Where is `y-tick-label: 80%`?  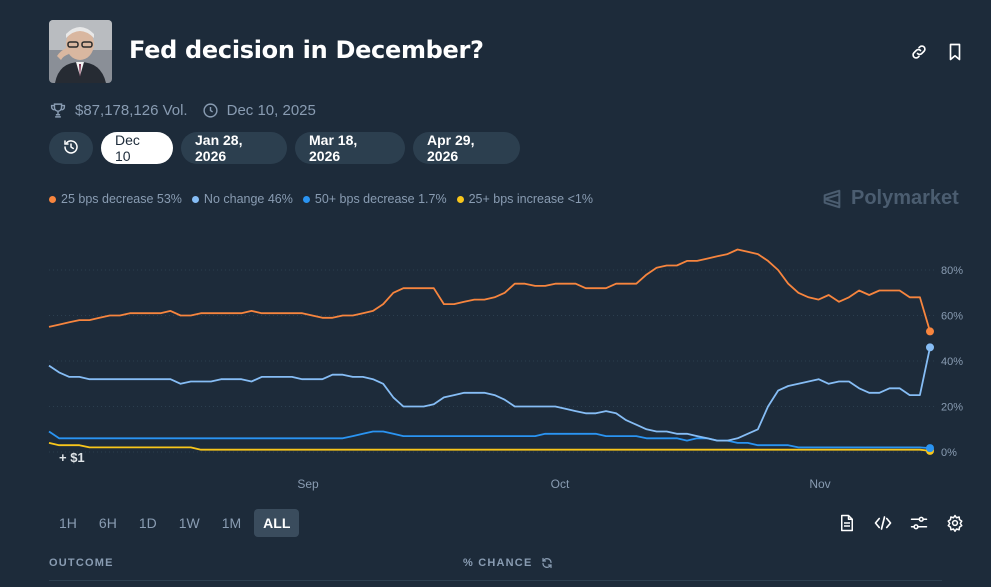 y-tick-label: 80% is located at coordinates (952, 271).